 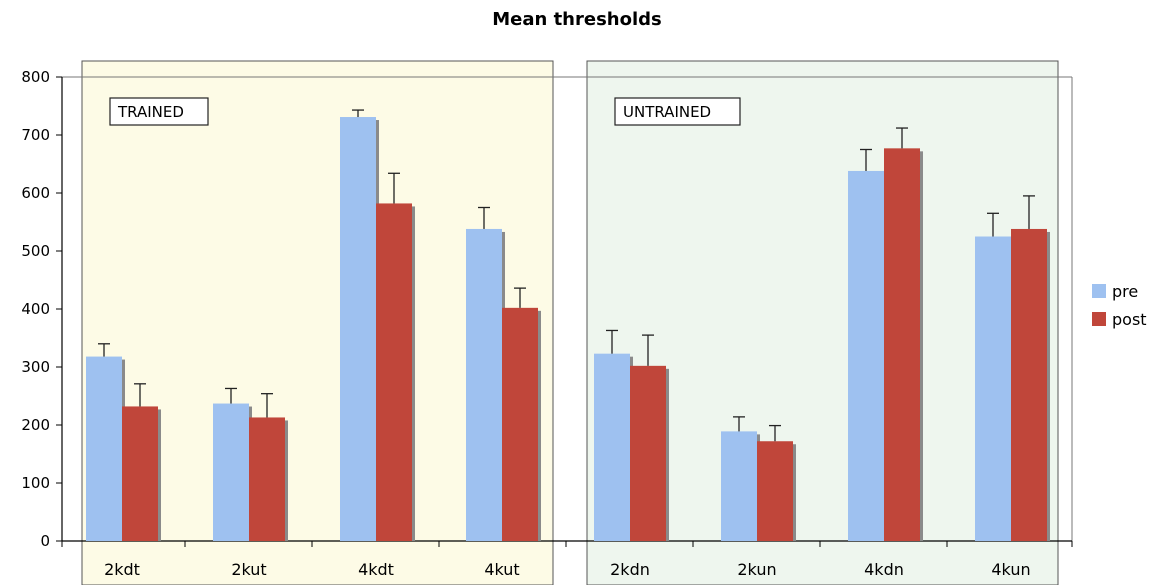 I want to click on y-tick-label: 100, so click(x=35, y=483).